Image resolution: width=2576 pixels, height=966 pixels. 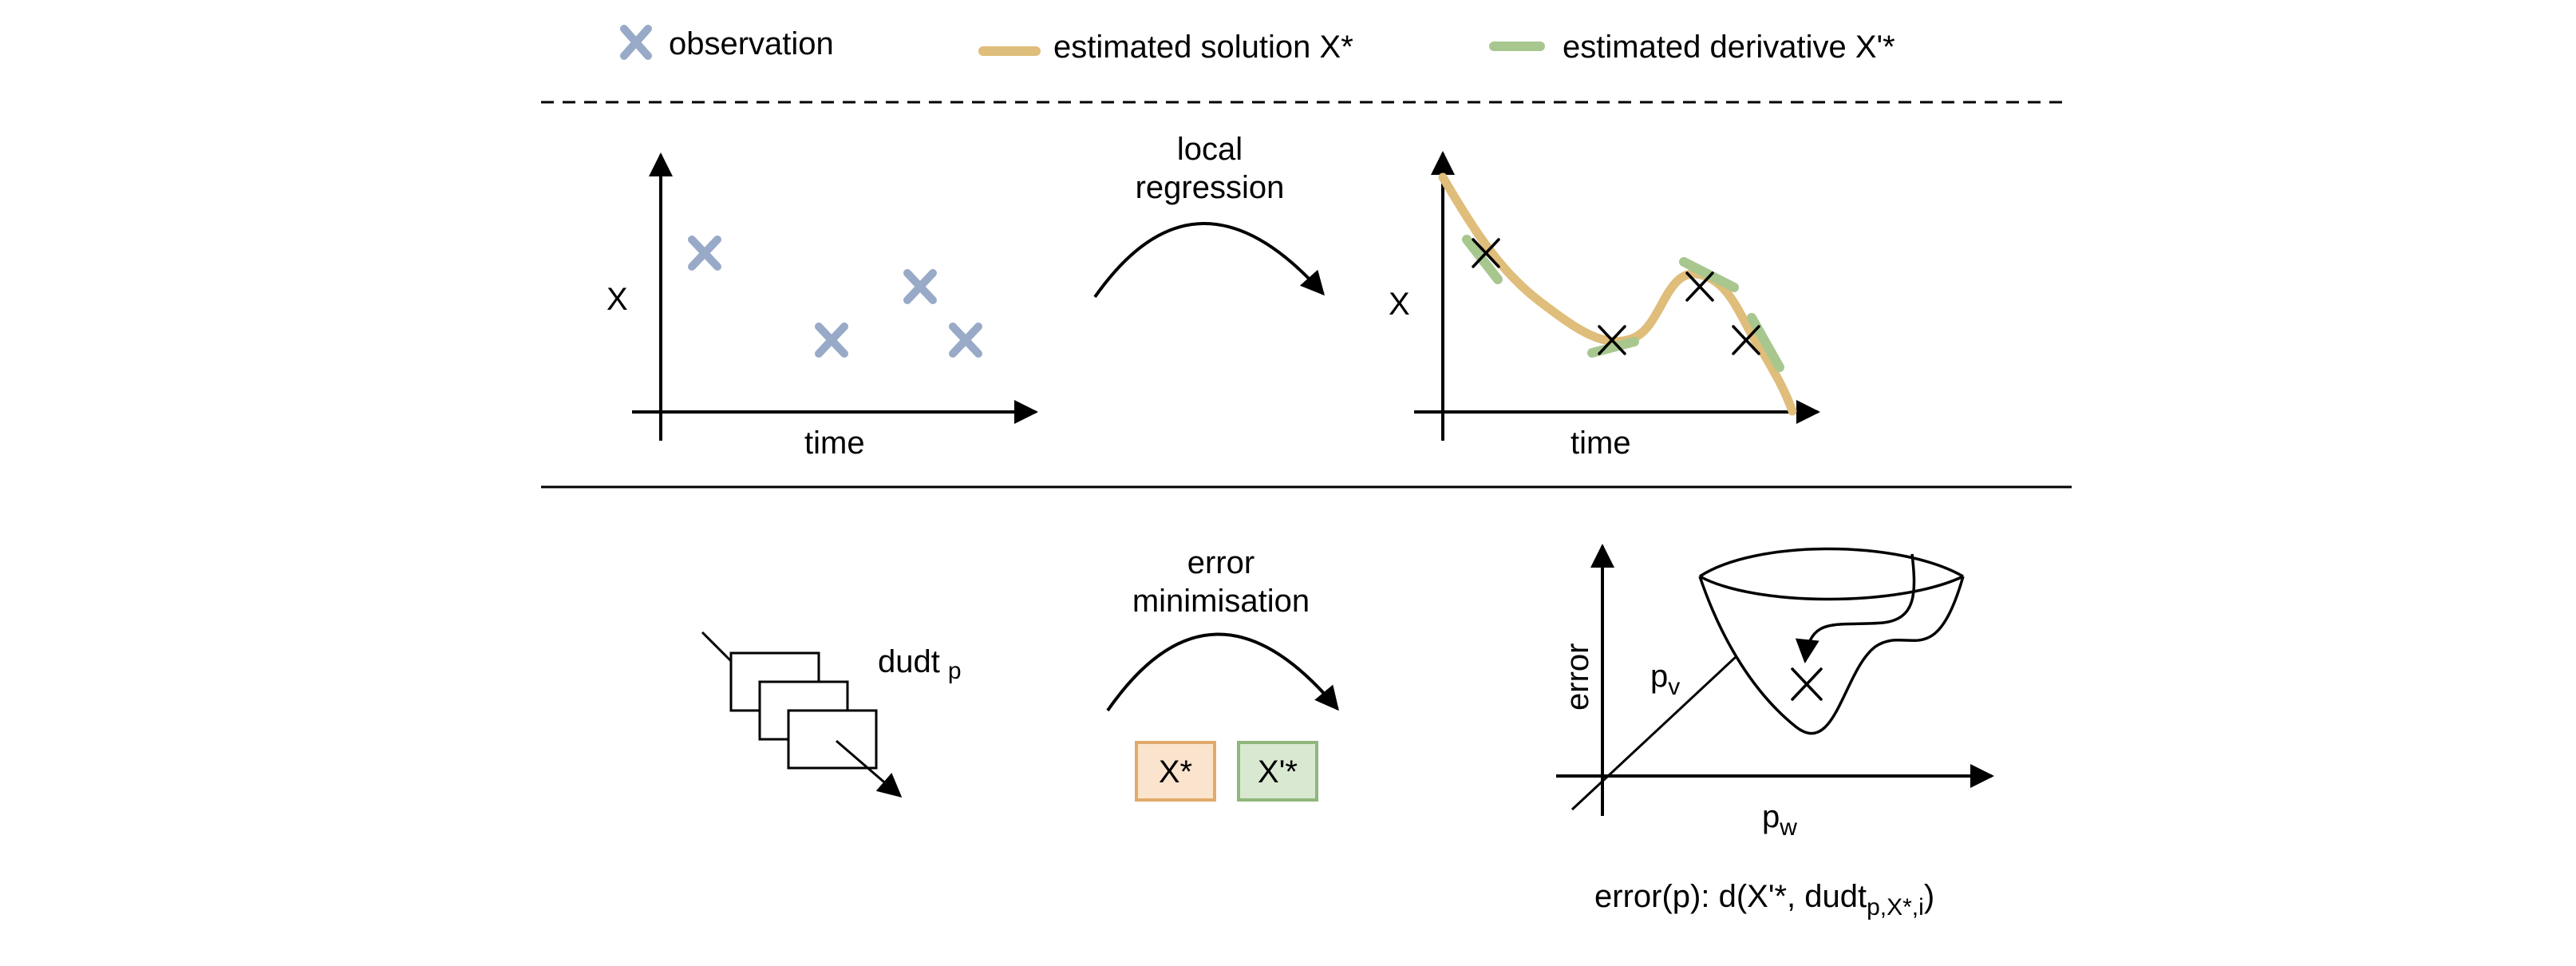 What do you see at coordinates (1665, 679) in the screenshot?
I see `pv-axis-label: pv` at bounding box center [1665, 679].